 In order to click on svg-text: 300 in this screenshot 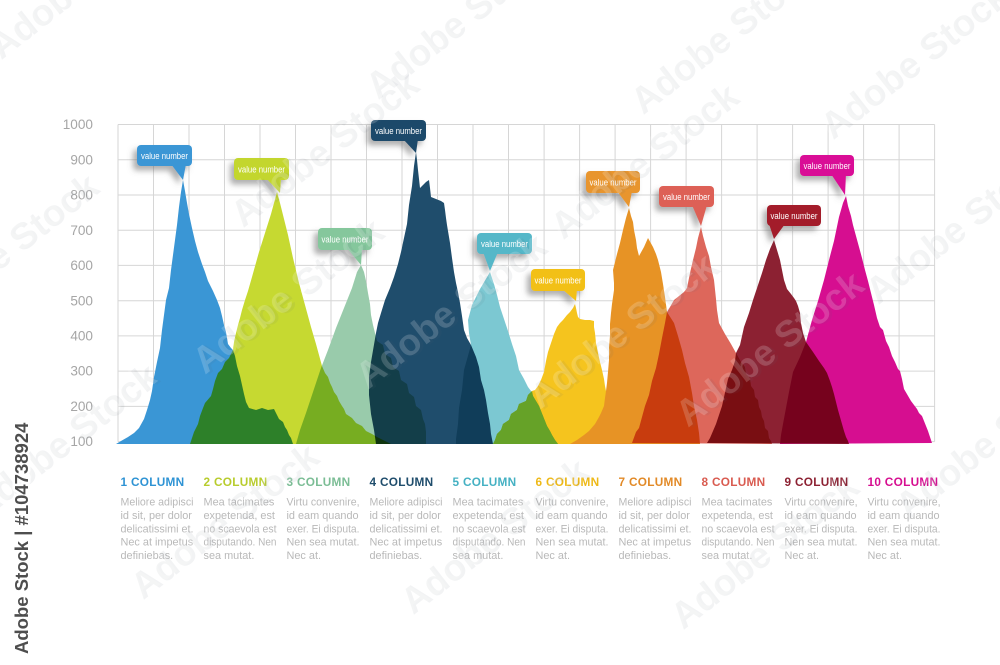, I will do `click(81, 371)`.